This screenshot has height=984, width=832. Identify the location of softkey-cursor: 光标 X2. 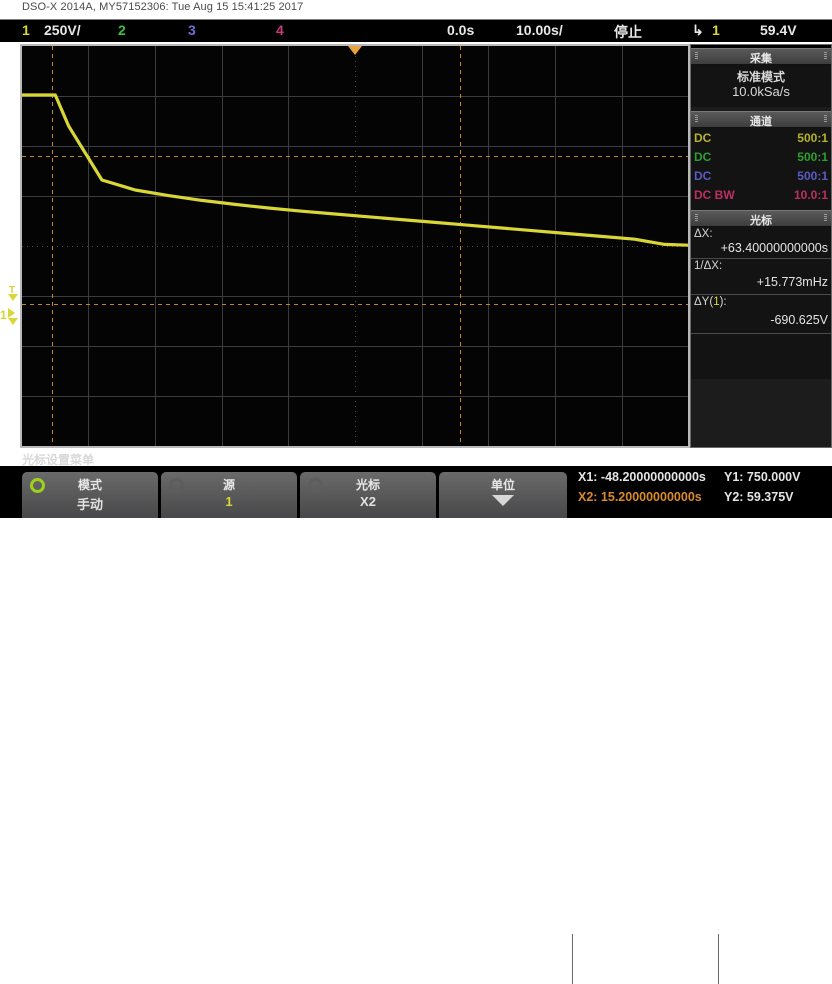
(368, 495).